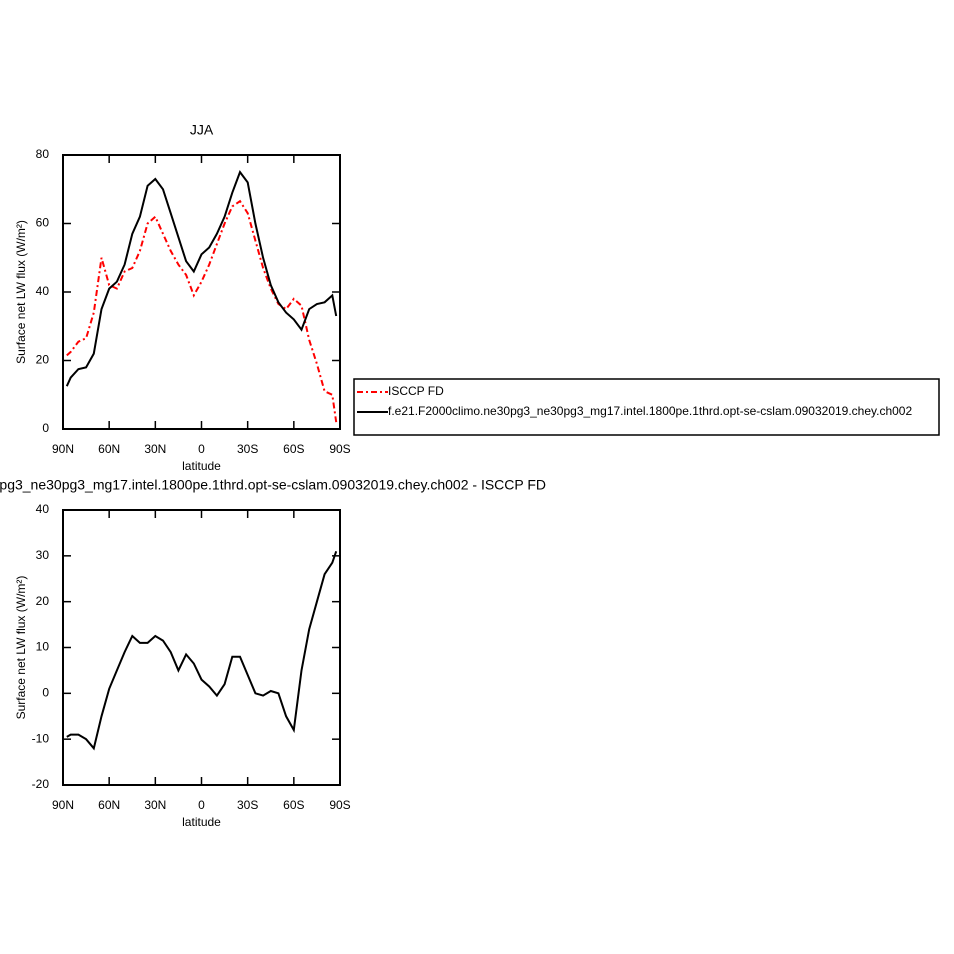  Describe the element at coordinates (41, 784) in the screenshot. I see `y-tick-label: -20` at that location.